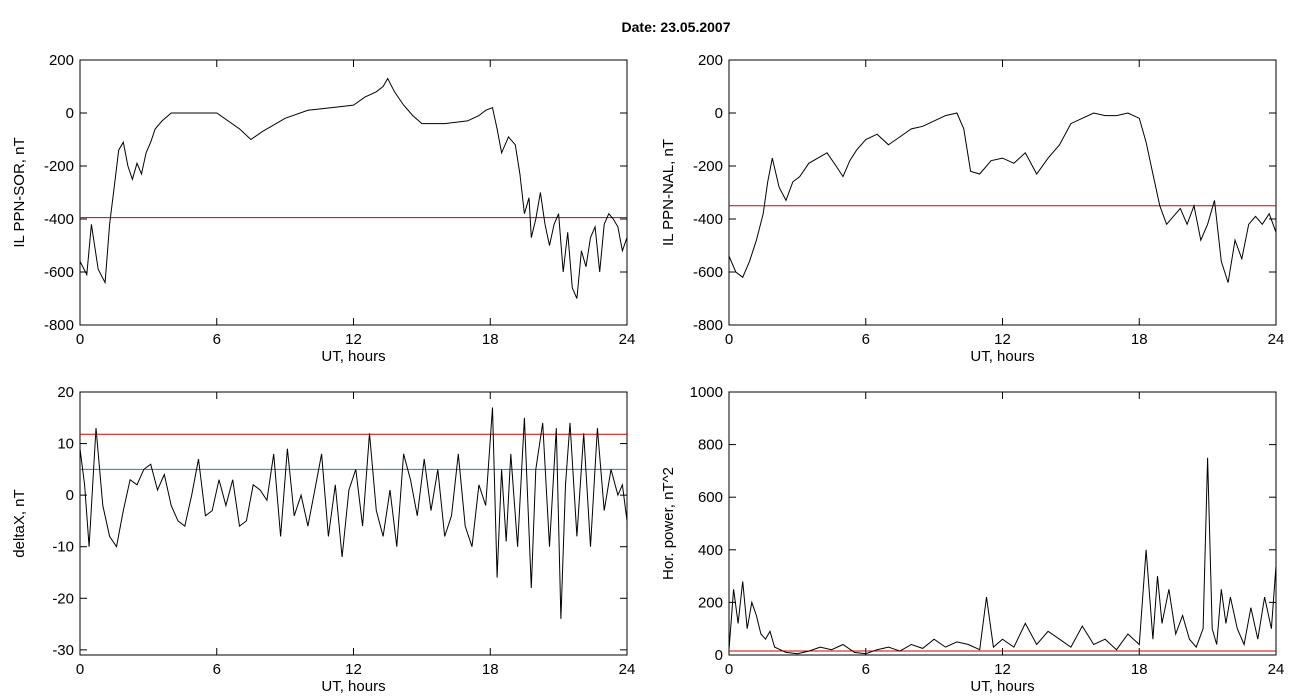  What do you see at coordinates (710, 445) in the screenshot?
I see `y-tick-label: 800` at bounding box center [710, 445].